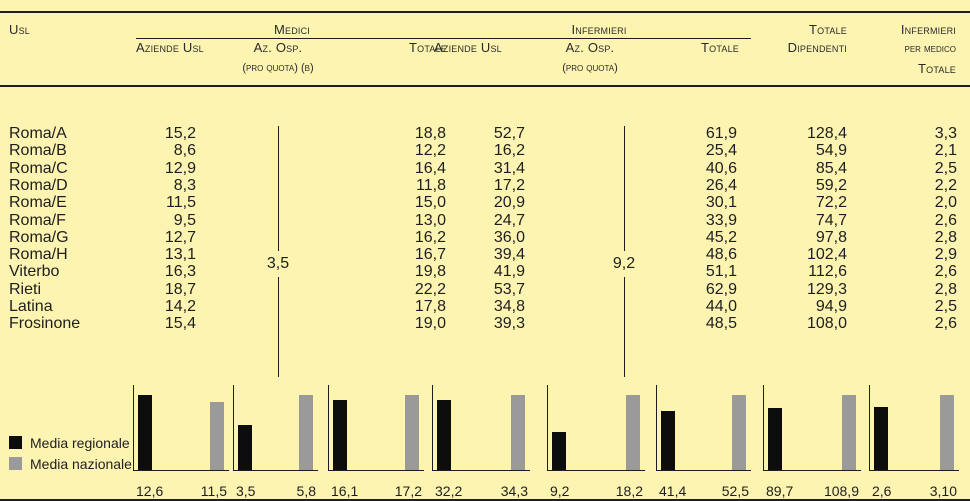 This screenshot has width=970, height=501. What do you see at coordinates (81, 464) in the screenshot?
I see `legend-national-label: Media nazionale` at bounding box center [81, 464].